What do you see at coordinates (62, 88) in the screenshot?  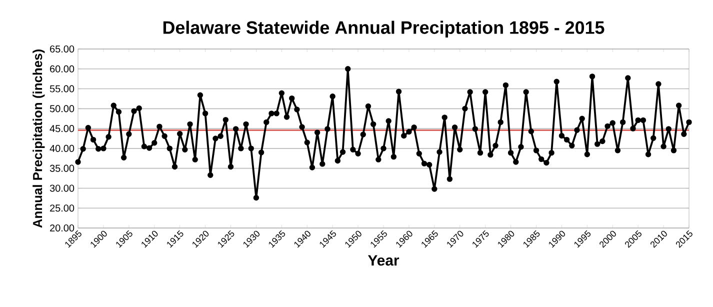 I see `y-tick-label: 55.00` at bounding box center [62, 88].